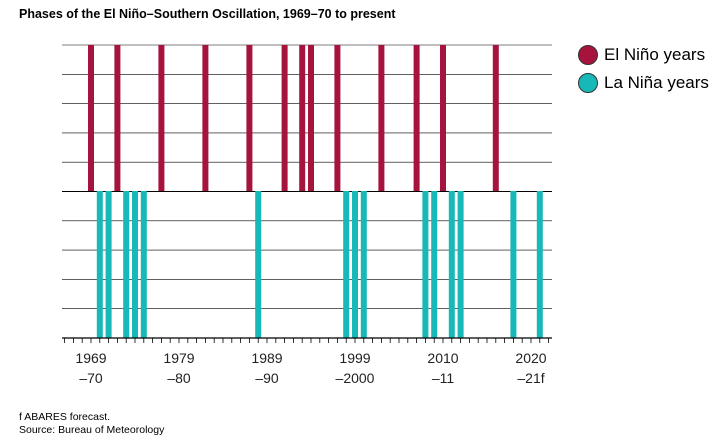 The width and height of the screenshot is (717, 444). Describe the element at coordinates (588, 55) in the screenshot. I see `el-nino-swatch` at that location.